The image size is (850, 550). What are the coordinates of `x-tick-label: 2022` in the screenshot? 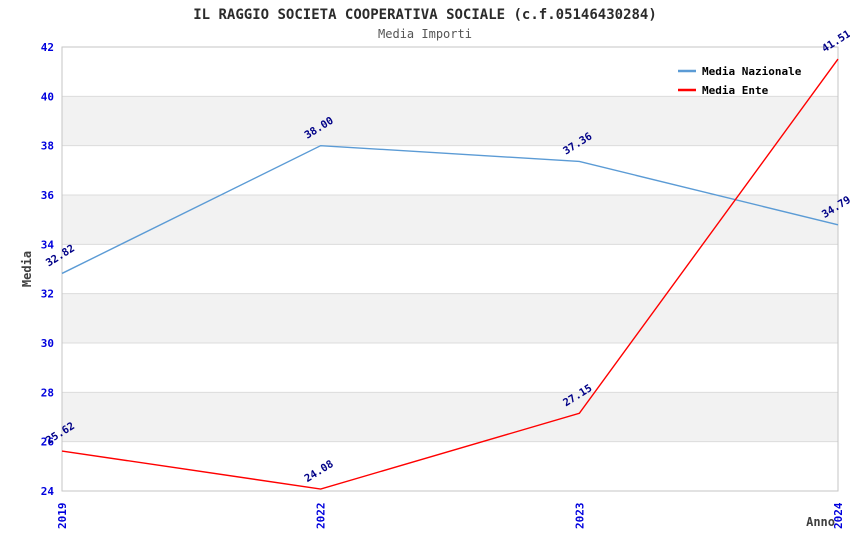 It's located at (321, 516).